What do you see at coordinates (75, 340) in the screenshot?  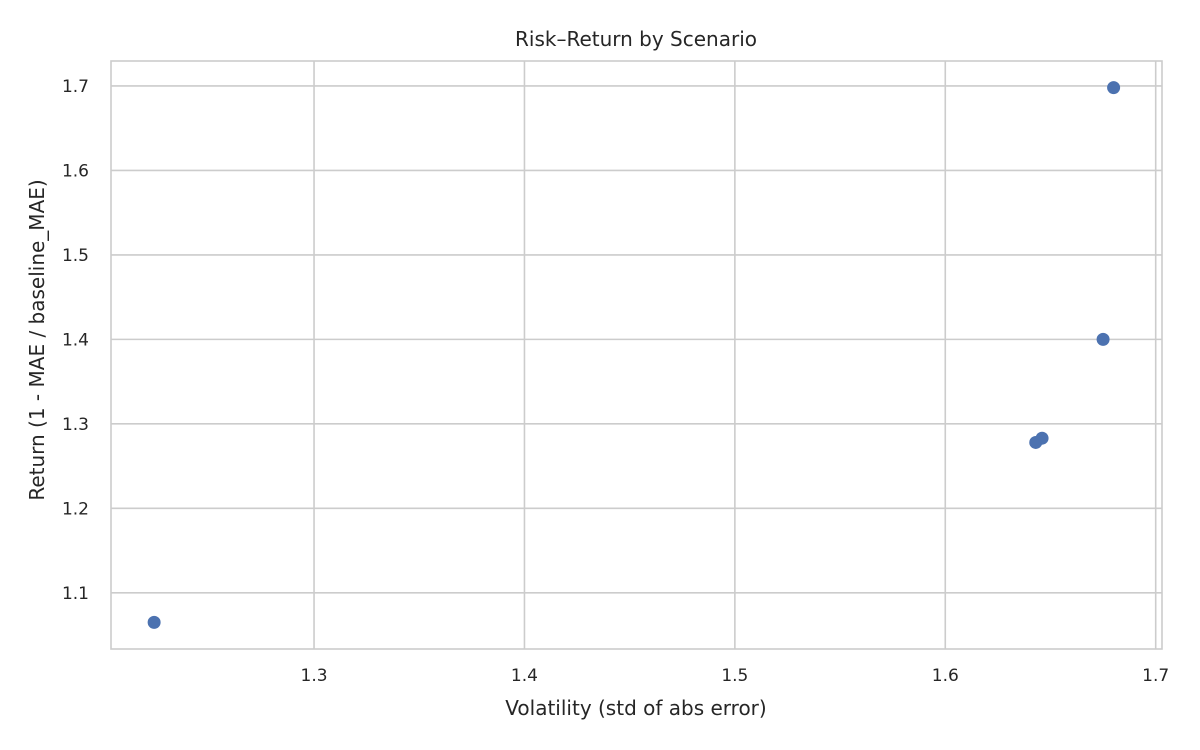 I see `y-tick-label: 1.4` at bounding box center [75, 340].